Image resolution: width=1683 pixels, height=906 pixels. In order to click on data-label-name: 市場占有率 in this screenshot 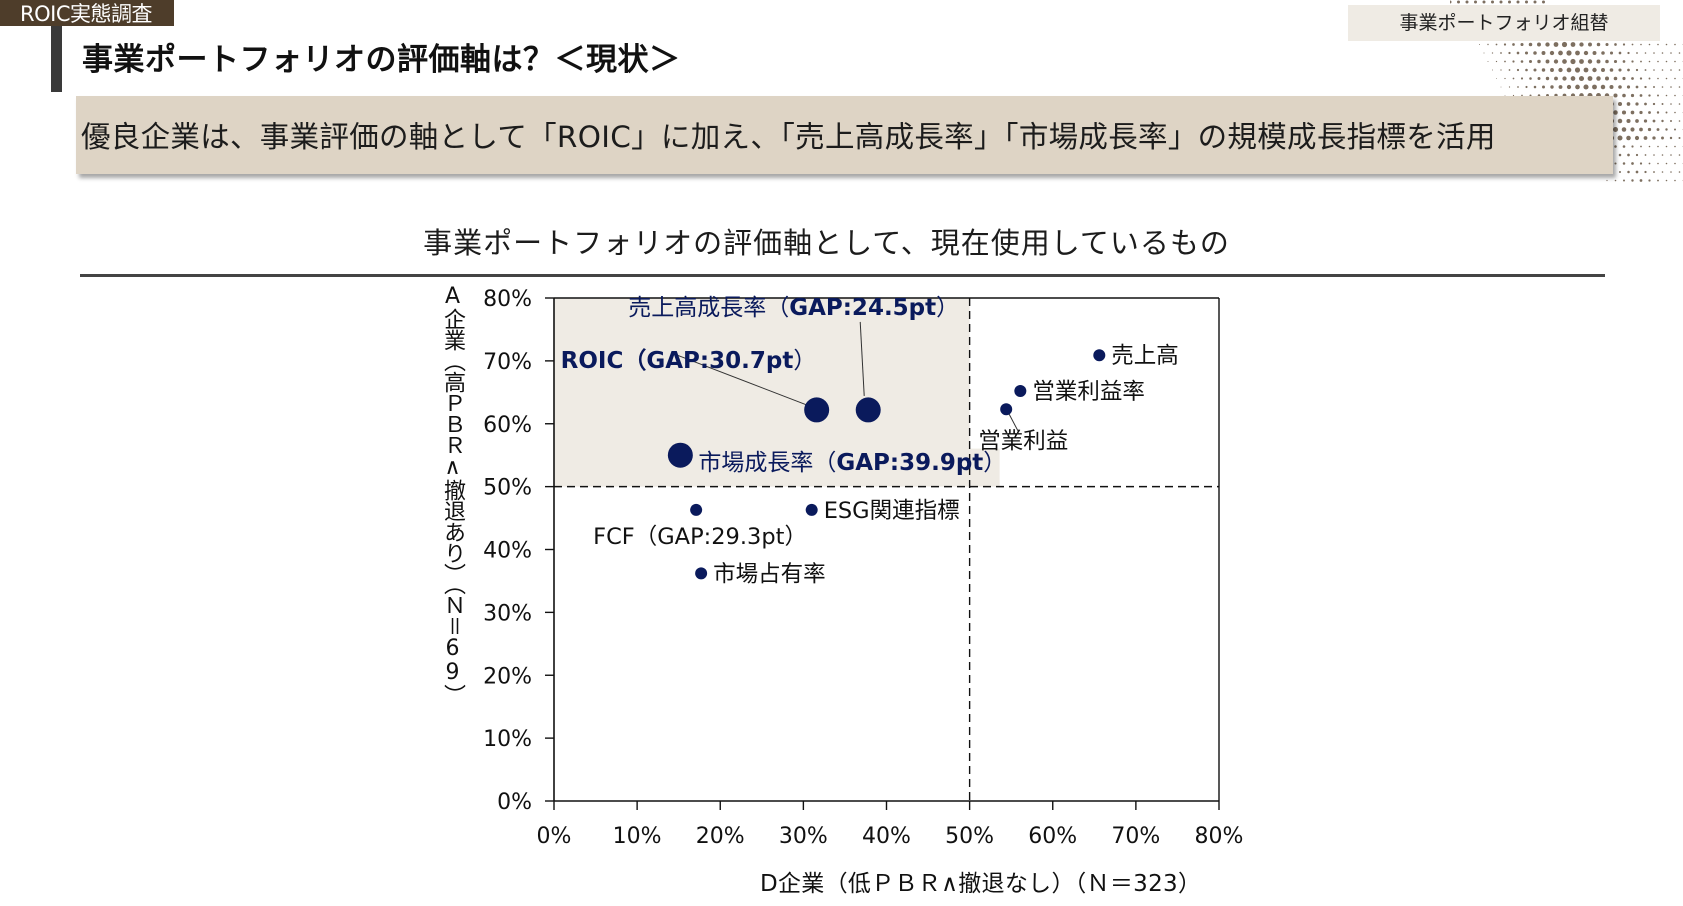, I will do `click(769, 574)`.